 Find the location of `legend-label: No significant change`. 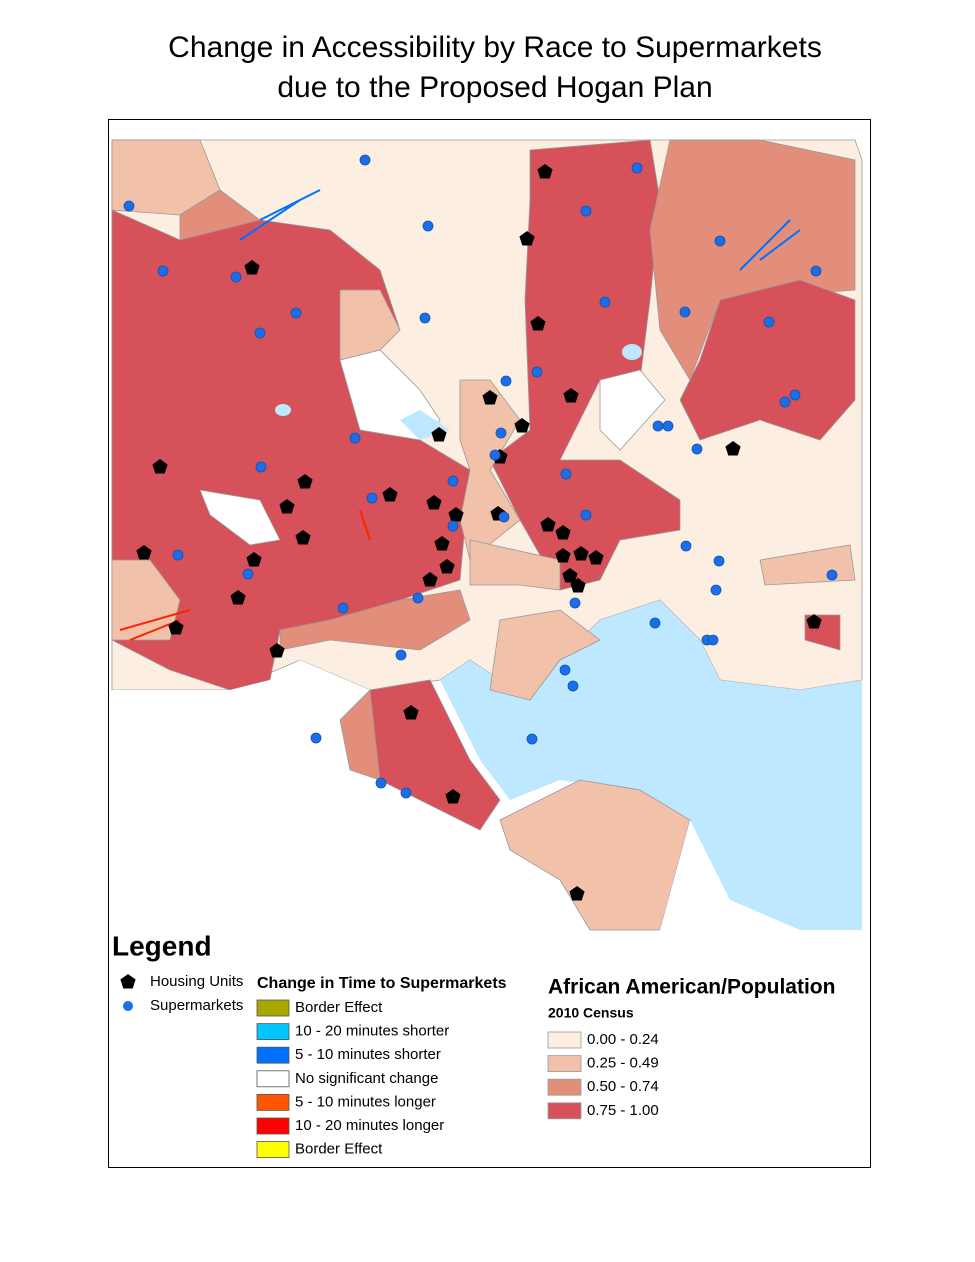

legend-label: No significant change is located at coordinates (366, 1078).